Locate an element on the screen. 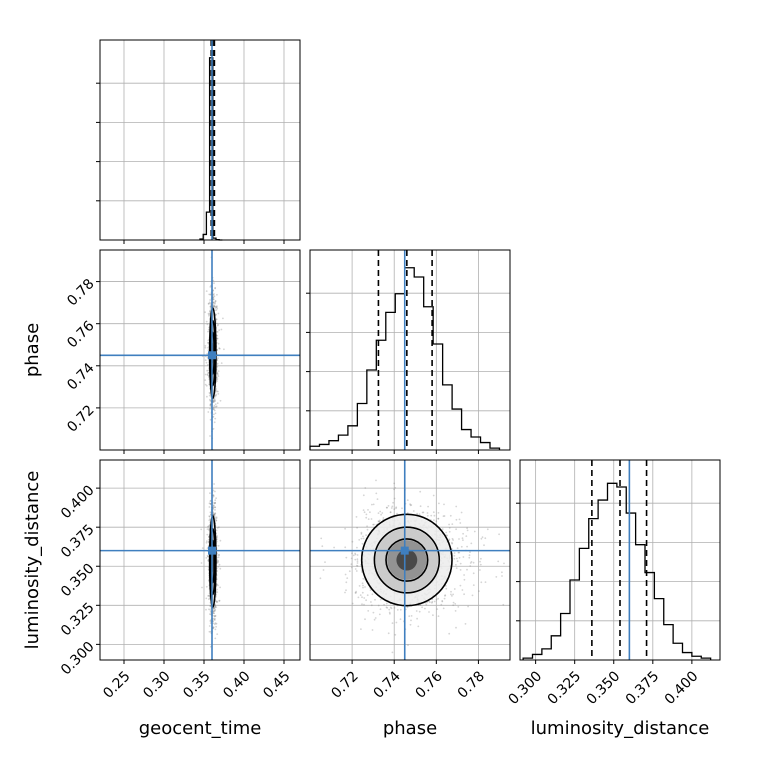  y-tick-label: 0.300 is located at coordinates (78, 659).